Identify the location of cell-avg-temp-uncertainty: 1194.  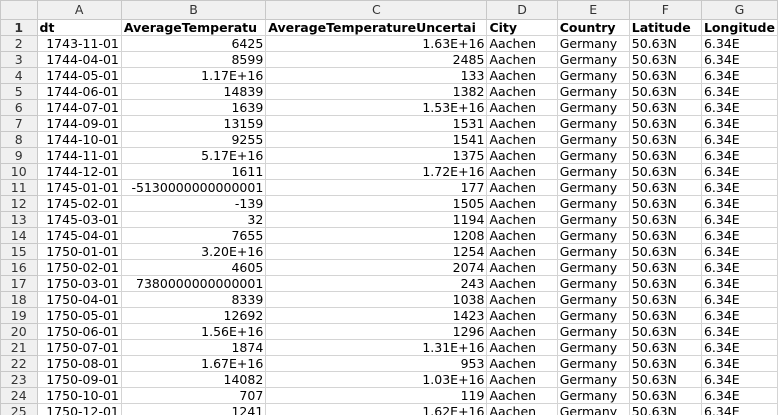
(376, 219).